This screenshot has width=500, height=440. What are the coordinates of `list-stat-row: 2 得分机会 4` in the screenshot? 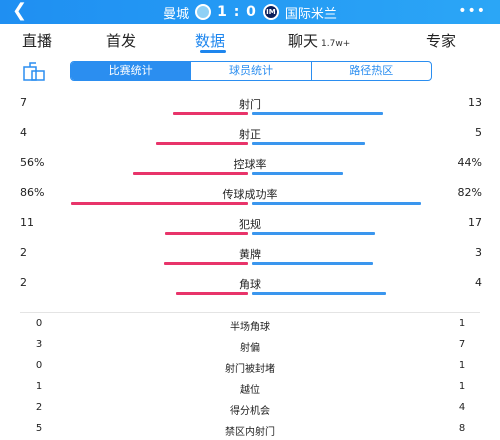 It's located at (250, 412).